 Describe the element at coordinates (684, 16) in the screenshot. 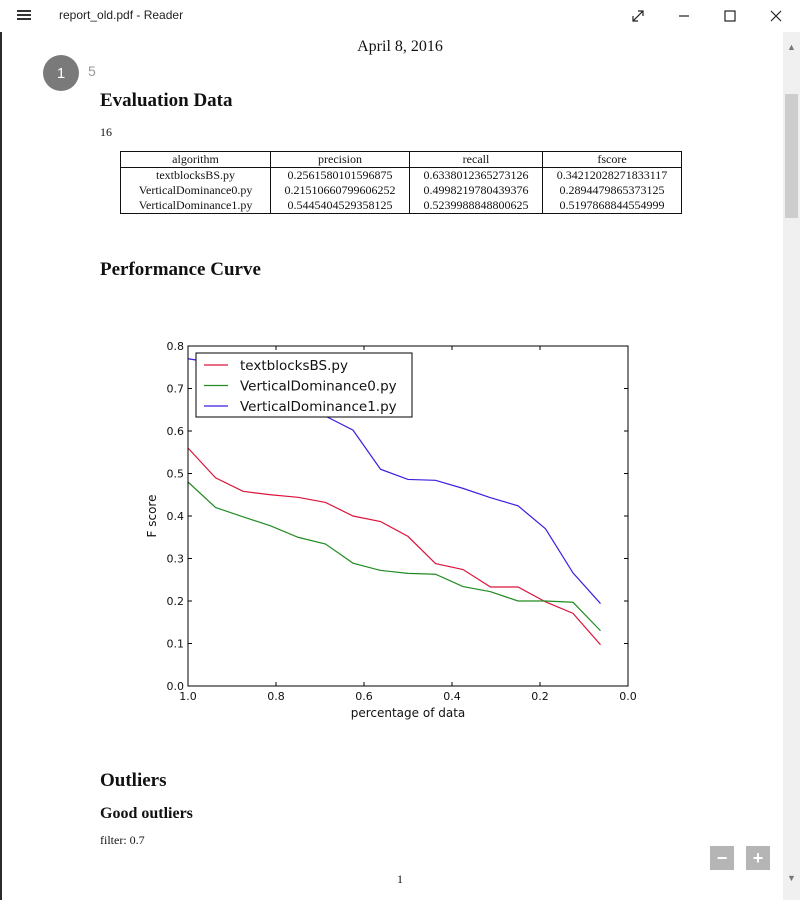

I see `minimize-icon` at that location.